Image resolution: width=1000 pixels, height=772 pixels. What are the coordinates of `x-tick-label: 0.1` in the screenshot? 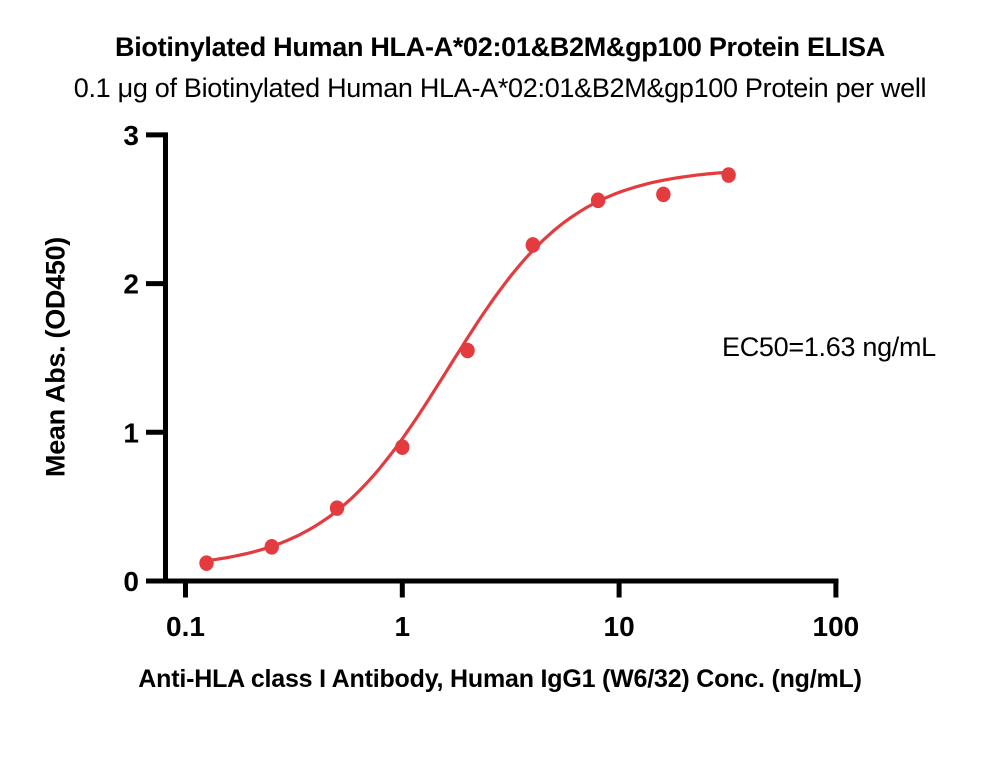 It's located at (185, 626).